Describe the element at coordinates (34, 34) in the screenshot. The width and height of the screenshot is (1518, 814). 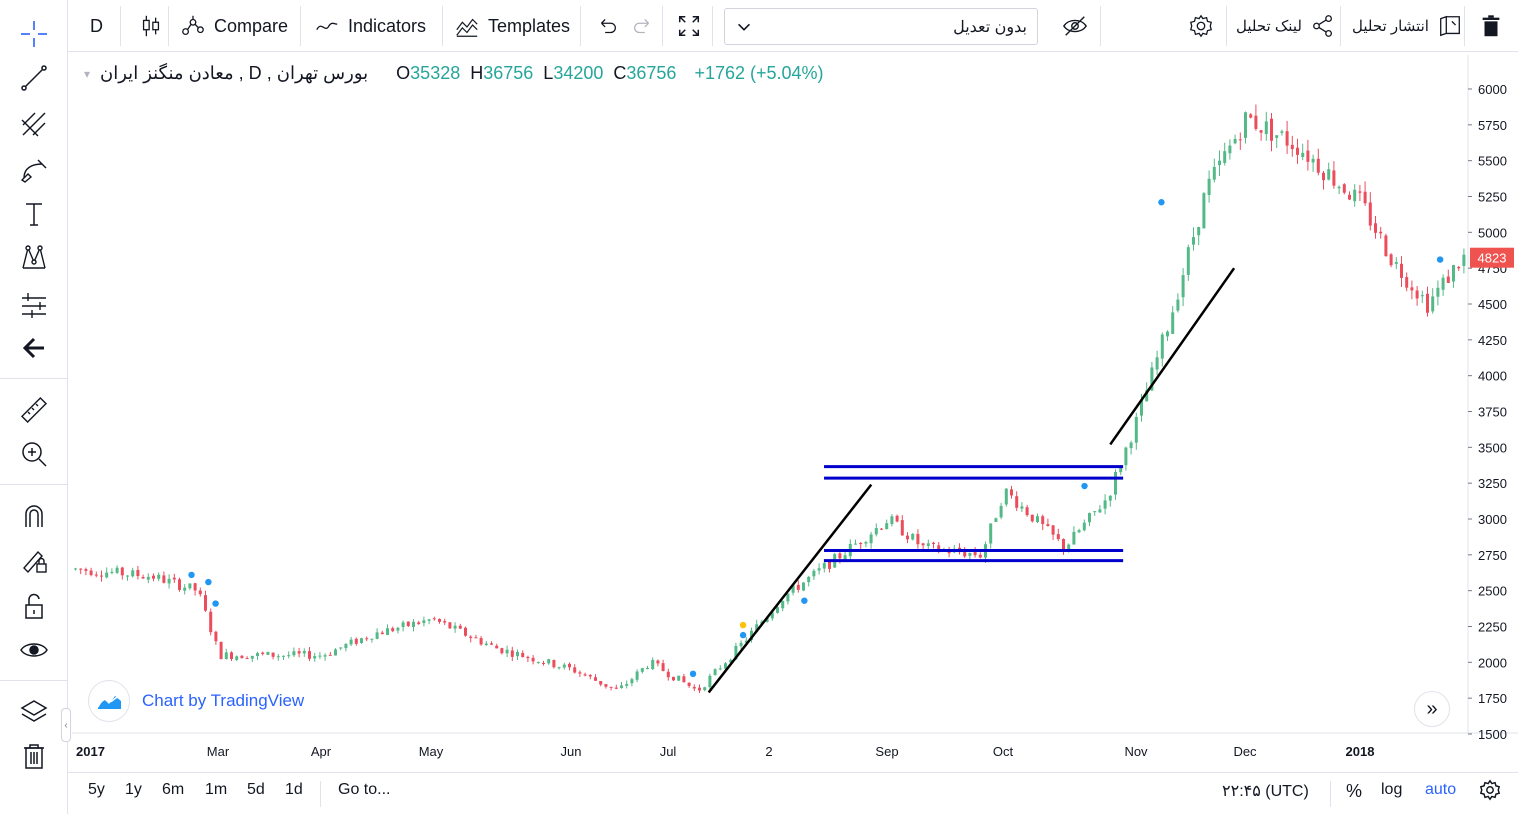
I see `crosshair-icon` at that location.